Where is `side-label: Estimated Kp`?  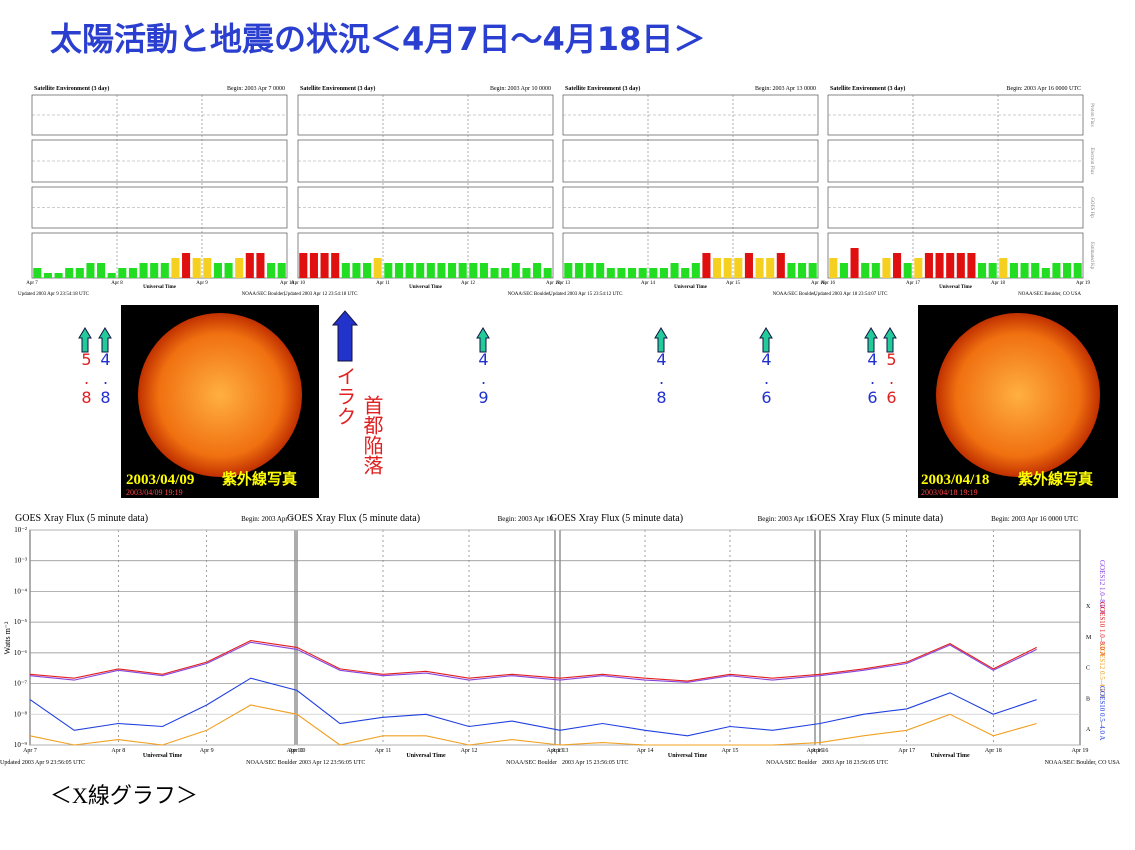 side-label: Estimated Kp is located at coordinates (1091, 256).